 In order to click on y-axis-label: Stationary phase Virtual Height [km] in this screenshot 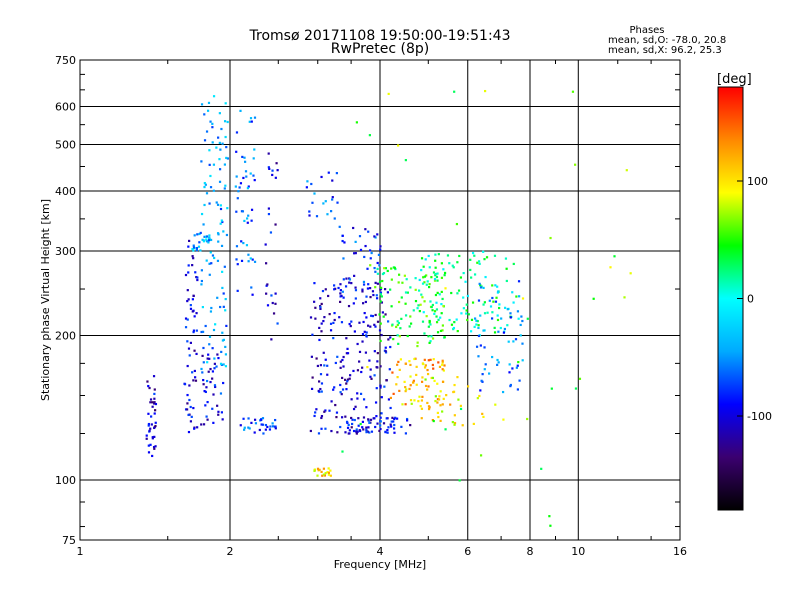, I will do `click(45, 300)`.